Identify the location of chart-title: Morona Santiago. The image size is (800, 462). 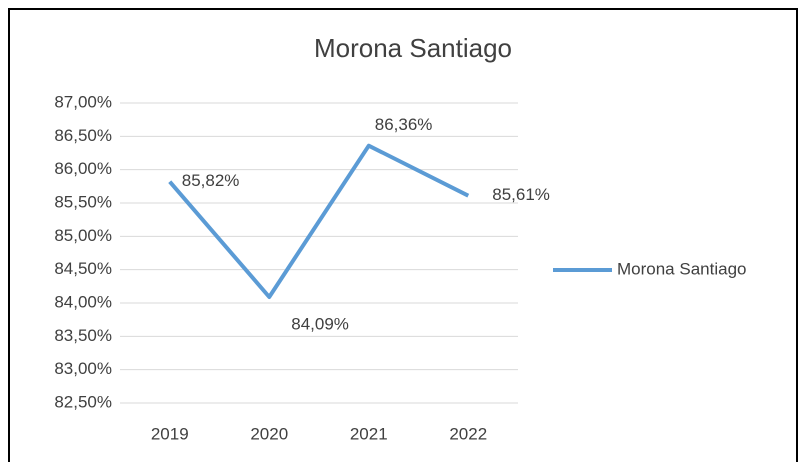
(413, 48).